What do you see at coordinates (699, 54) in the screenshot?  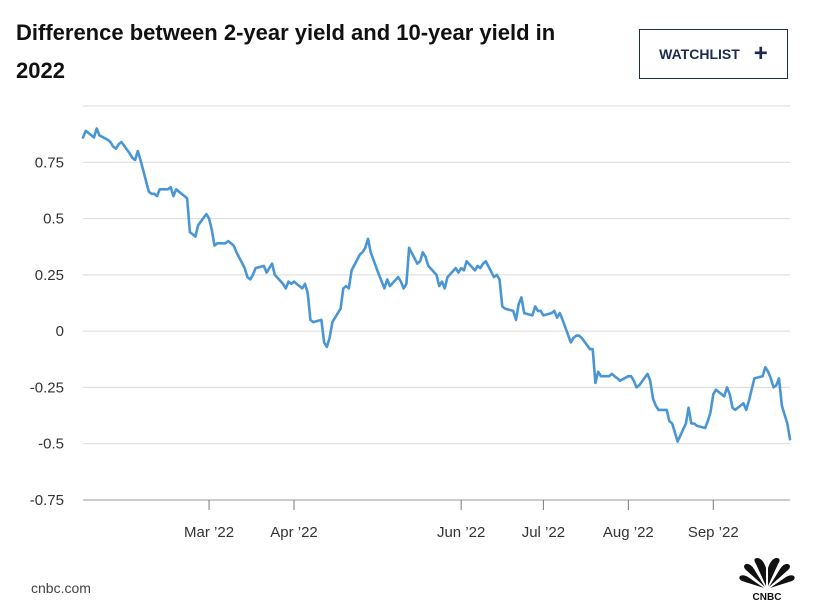 I see `watchlist-label: WATCHLIST` at bounding box center [699, 54].